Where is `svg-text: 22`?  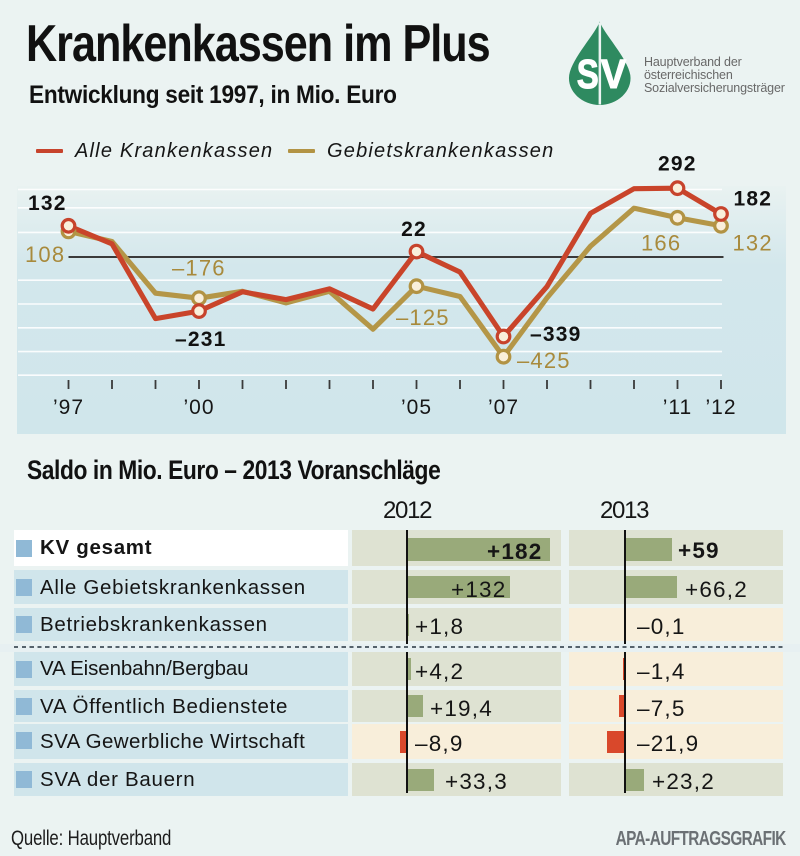
svg-text: 22 is located at coordinates (414, 229).